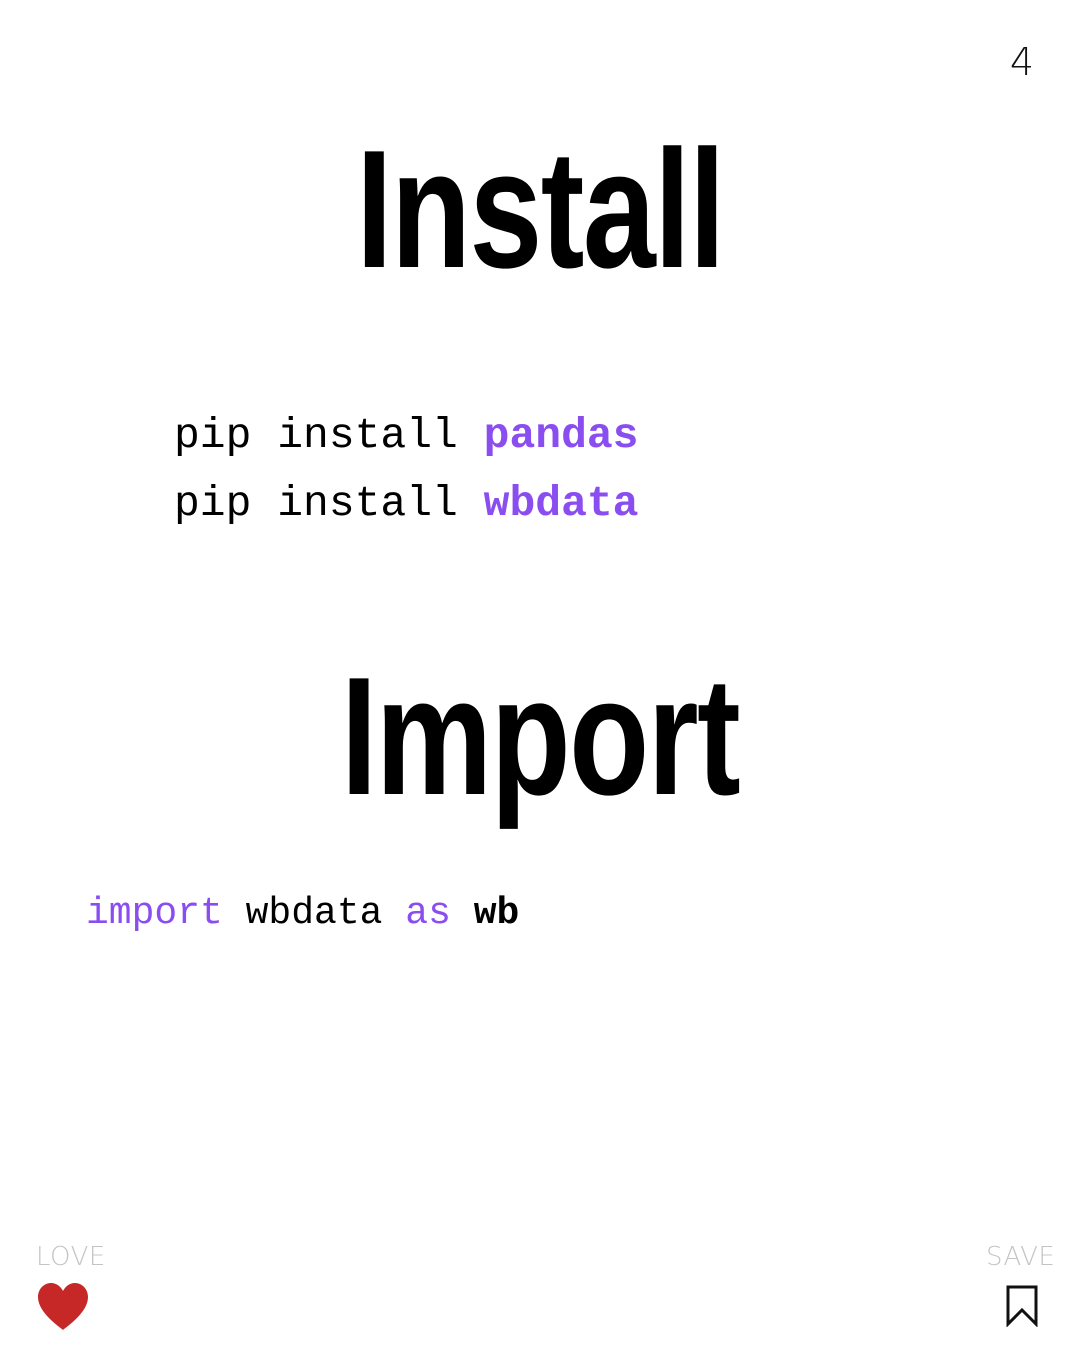 This screenshot has height=1350, width=1080. What do you see at coordinates (540, 736) in the screenshot?
I see `import-heading: Import` at bounding box center [540, 736].